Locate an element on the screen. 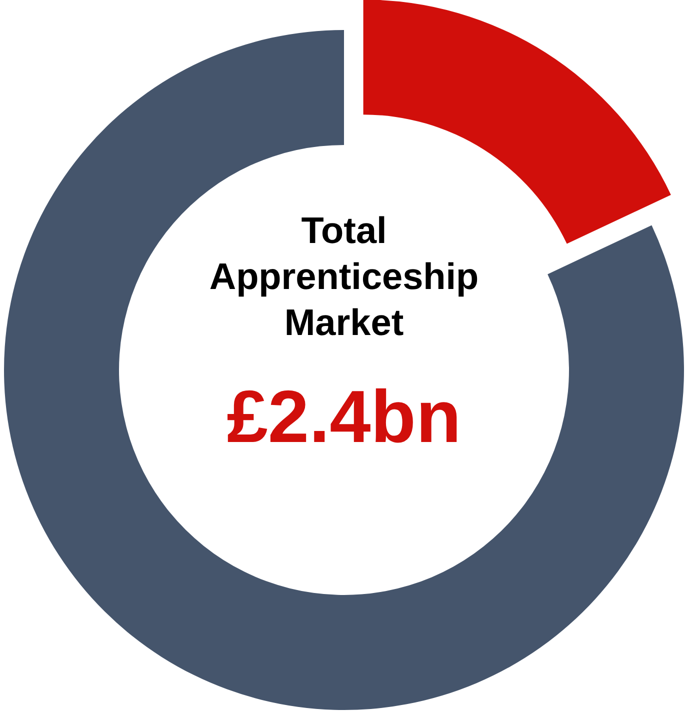 The height and width of the screenshot is (717, 690). text: £2.4bn is located at coordinates (344, 416).